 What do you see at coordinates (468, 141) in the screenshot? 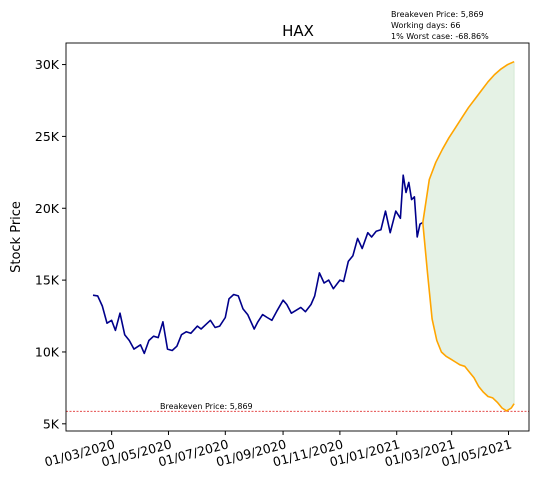
I see `projection-upper-line` at bounding box center [468, 141].